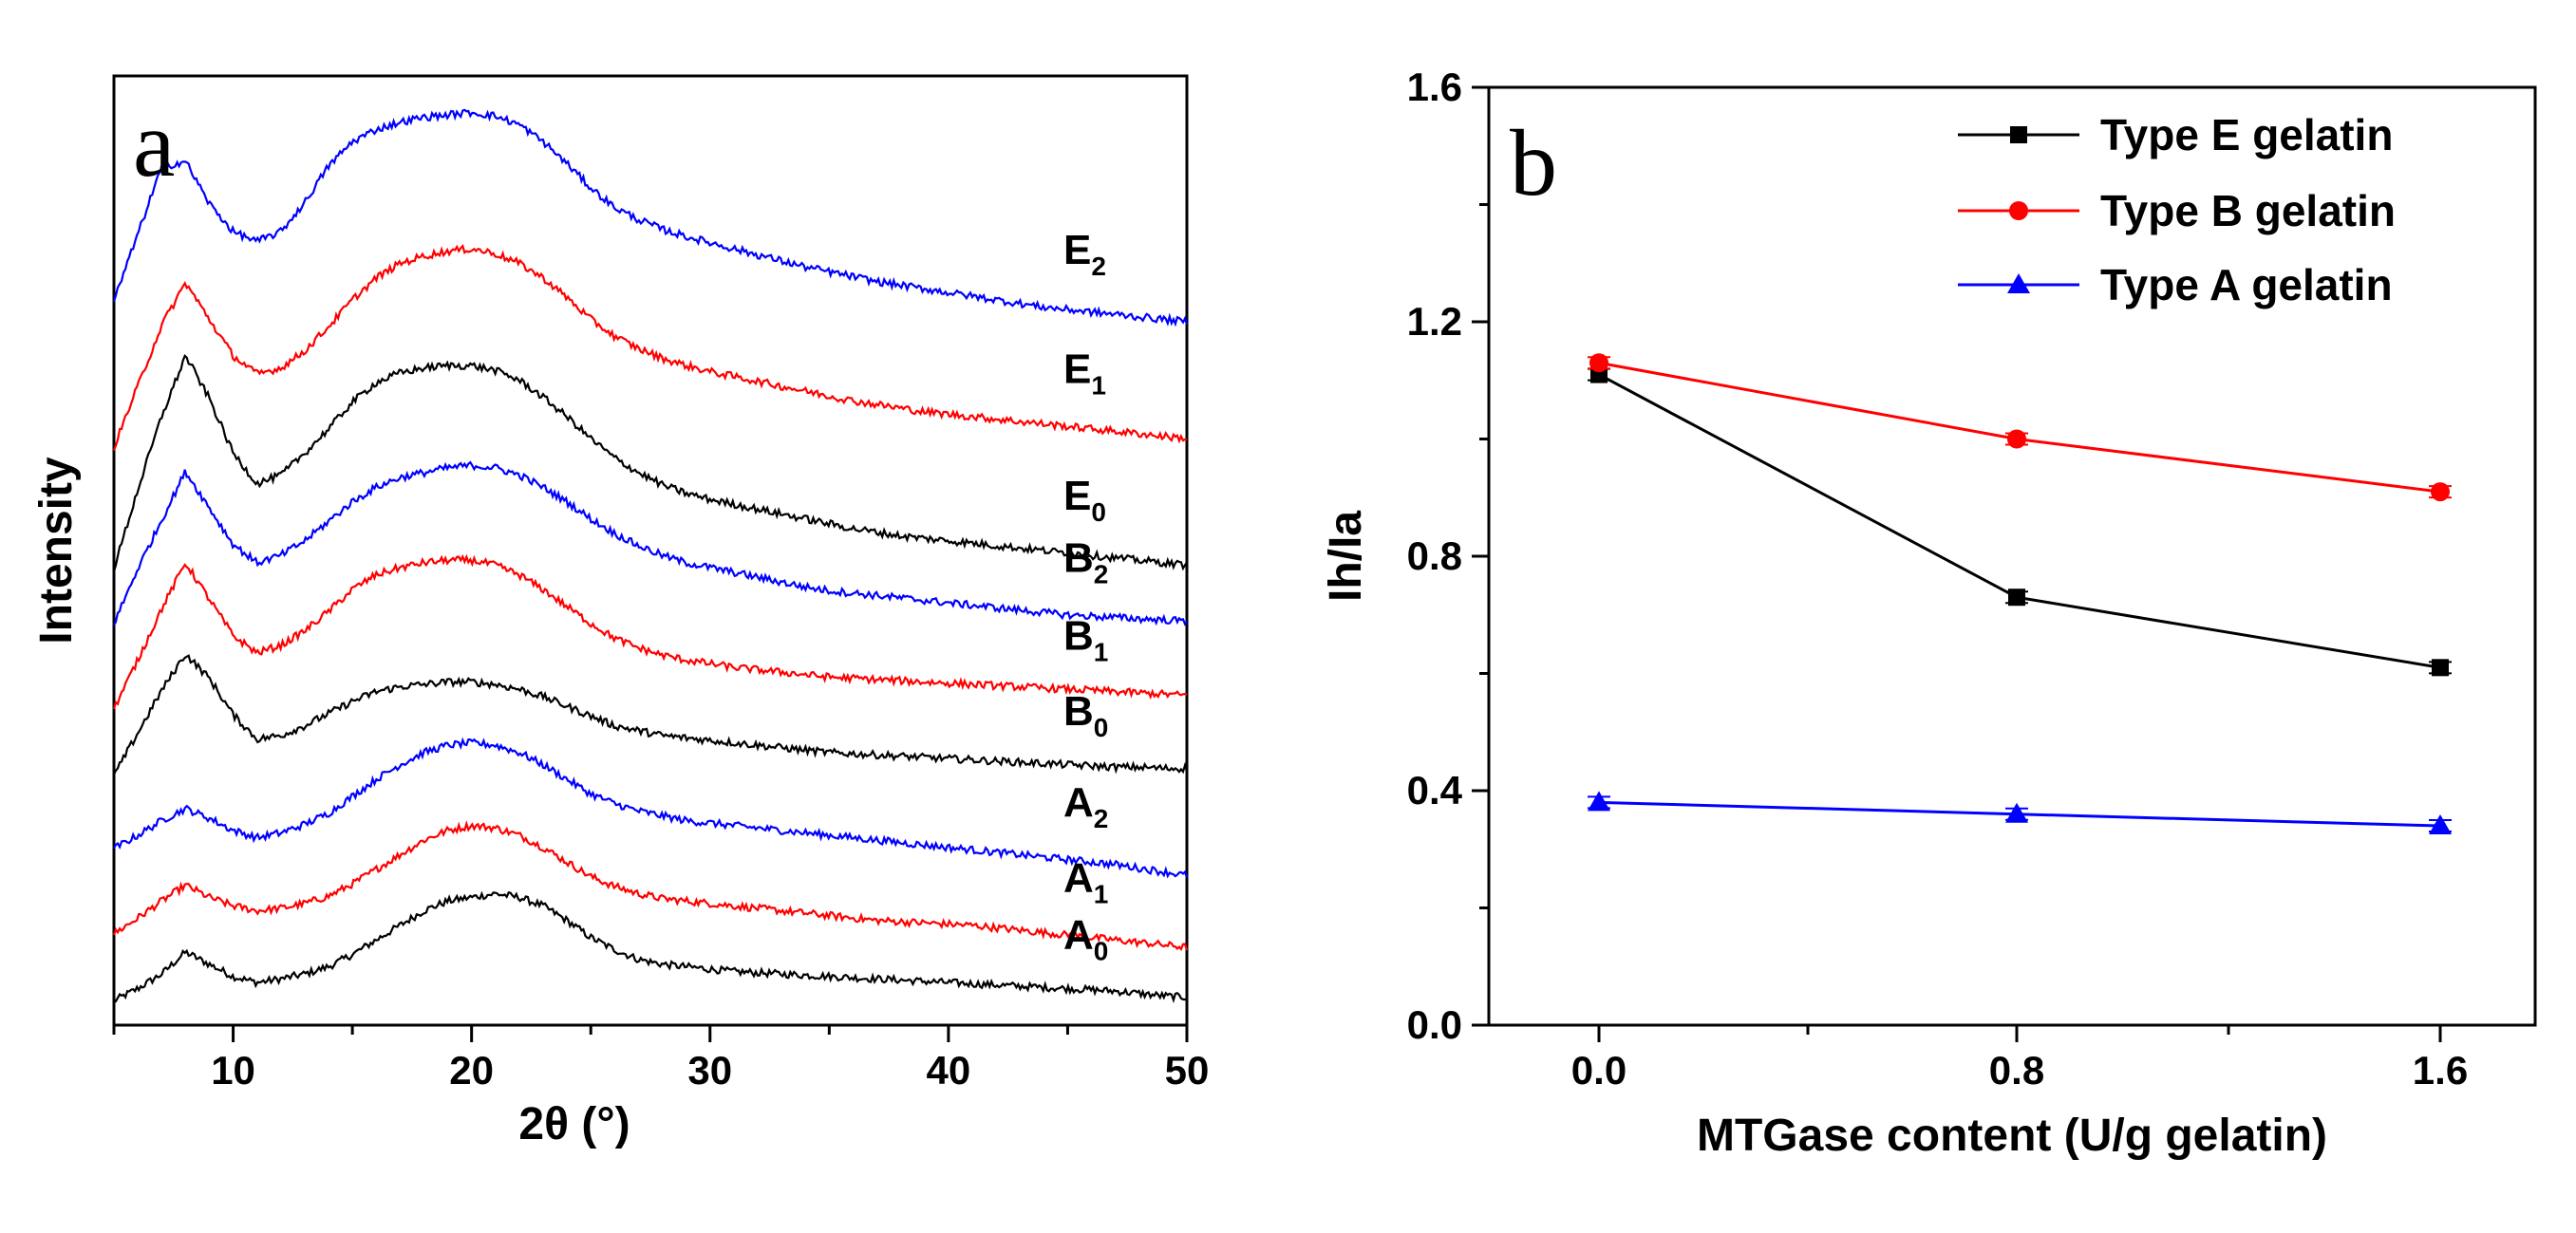 This screenshot has width=2576, height=1233. I want to click on panel-a-x-axis-title: 2θ (°), so click(574, 1124).